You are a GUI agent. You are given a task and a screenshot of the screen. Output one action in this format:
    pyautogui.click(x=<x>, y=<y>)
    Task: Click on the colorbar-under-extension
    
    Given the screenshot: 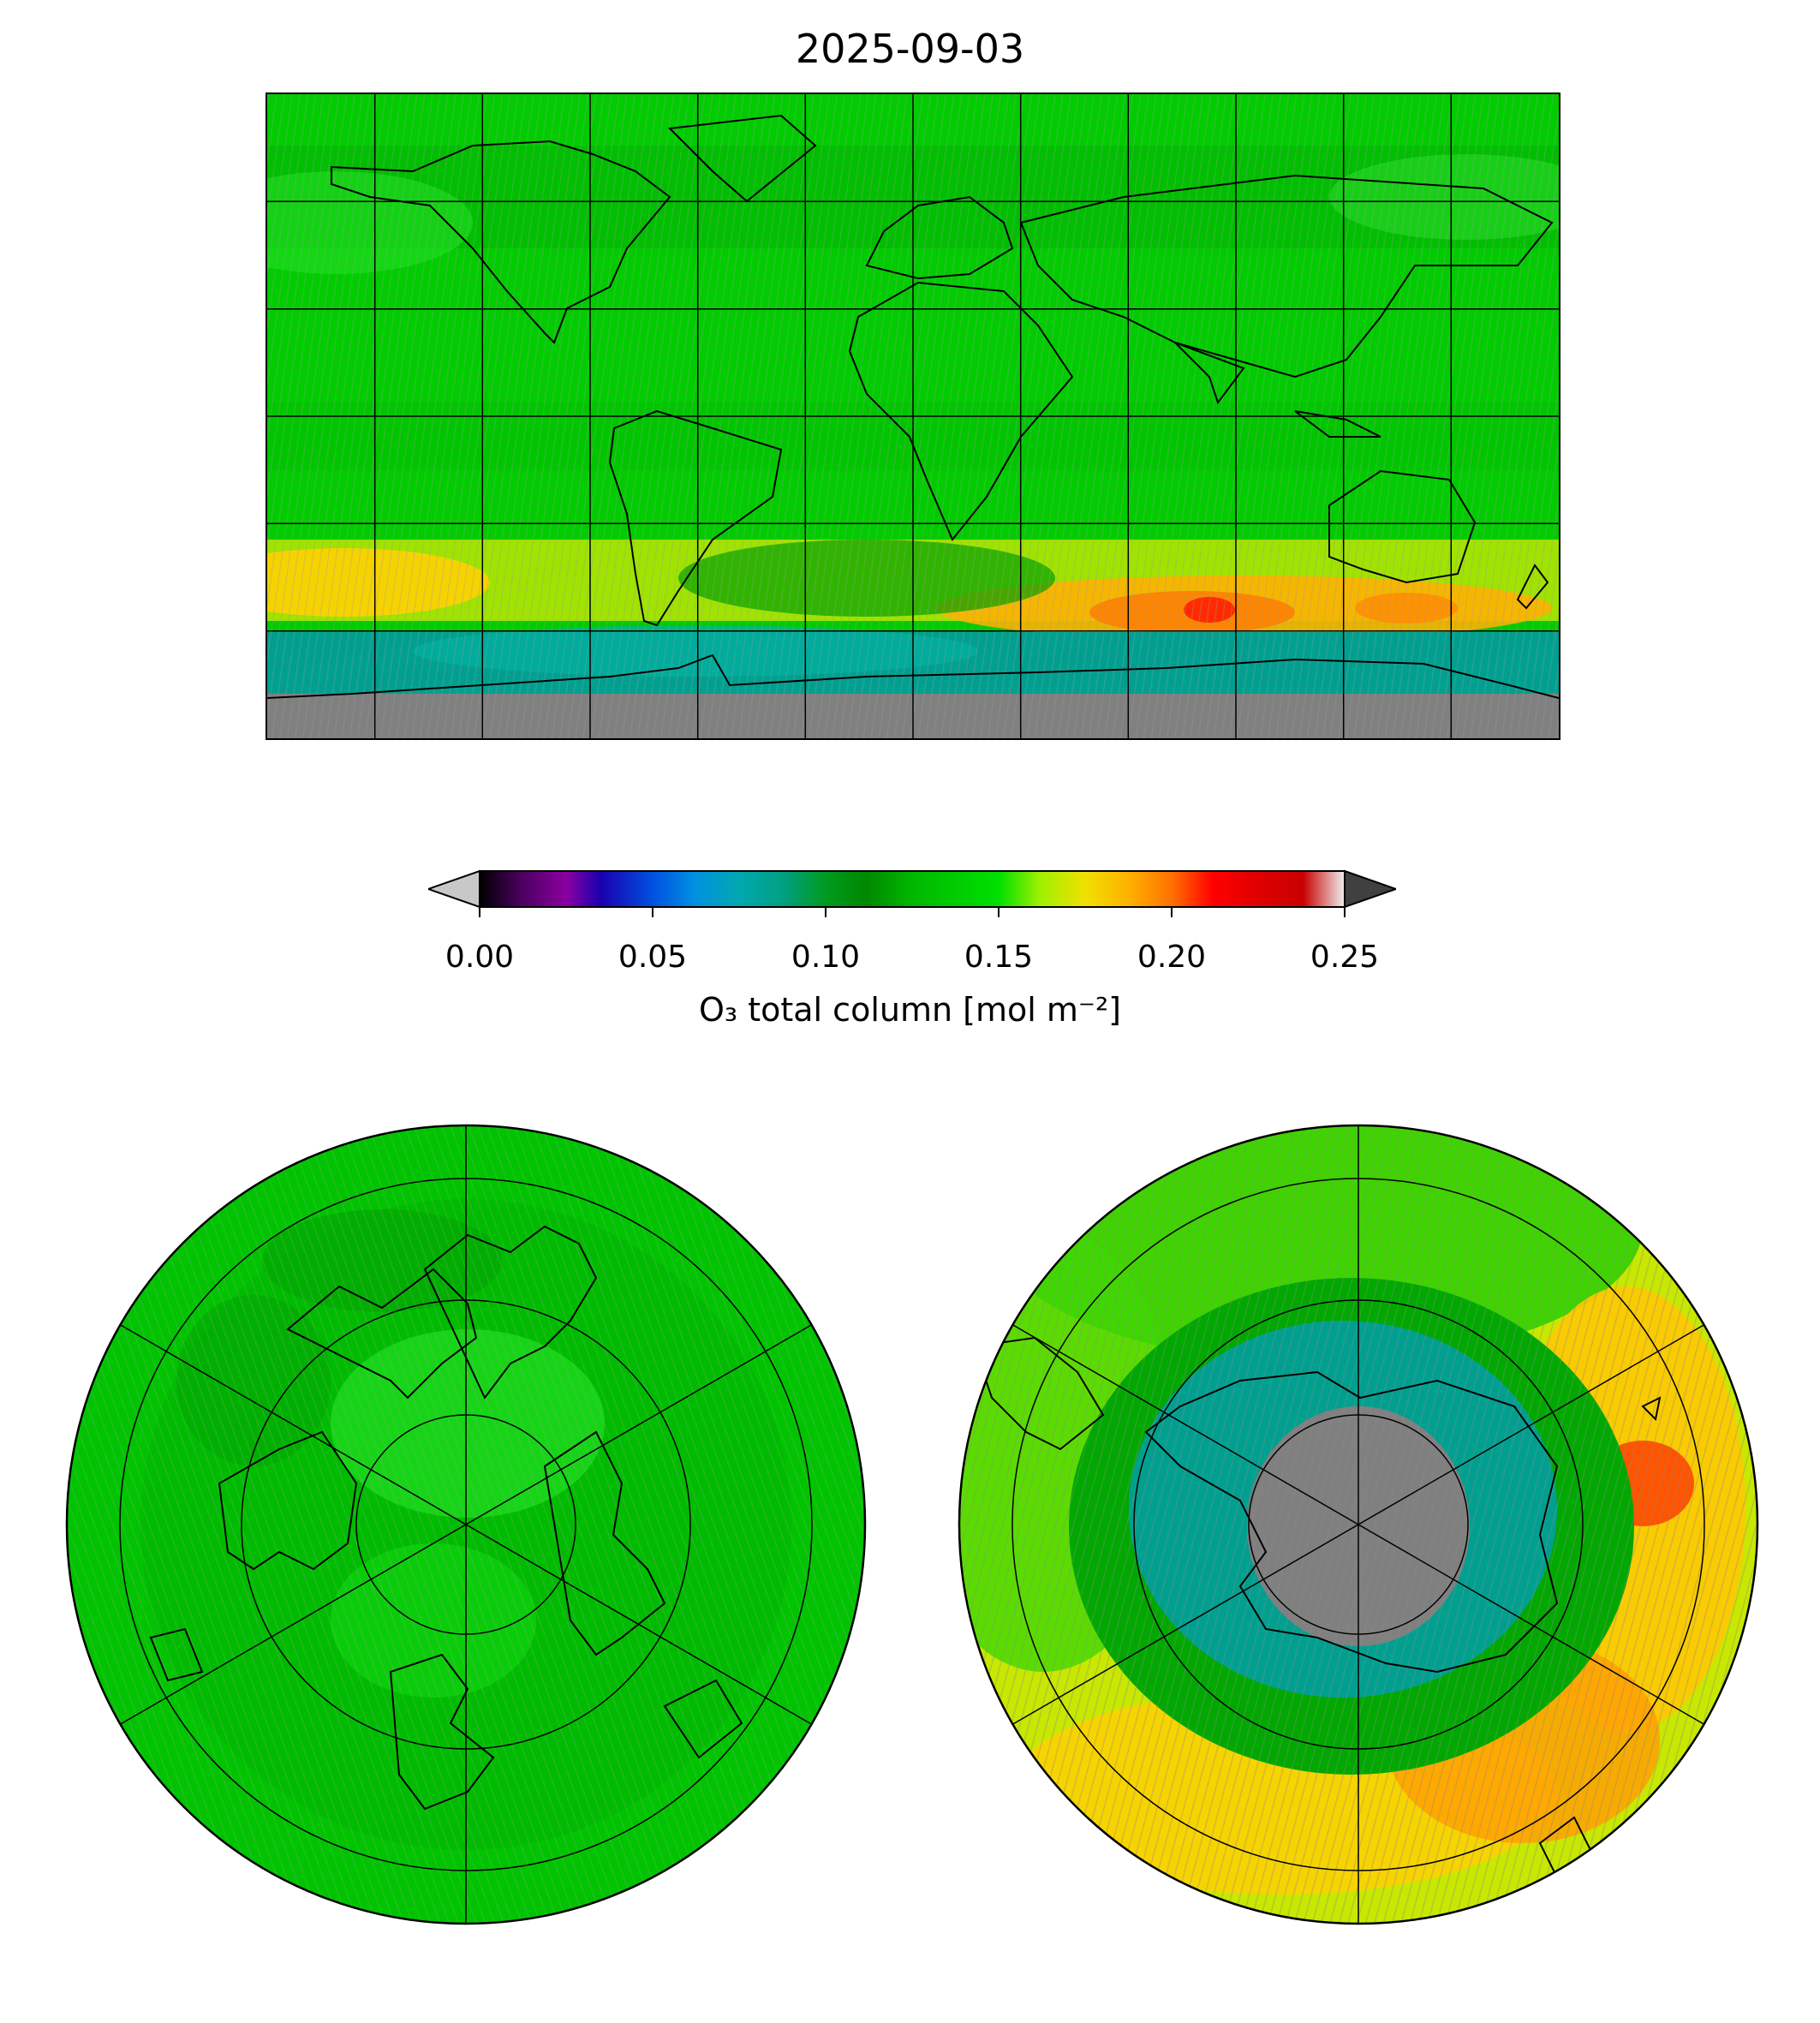 What is the action you would take?
    pyautogui.click(x=454, y=889)
    